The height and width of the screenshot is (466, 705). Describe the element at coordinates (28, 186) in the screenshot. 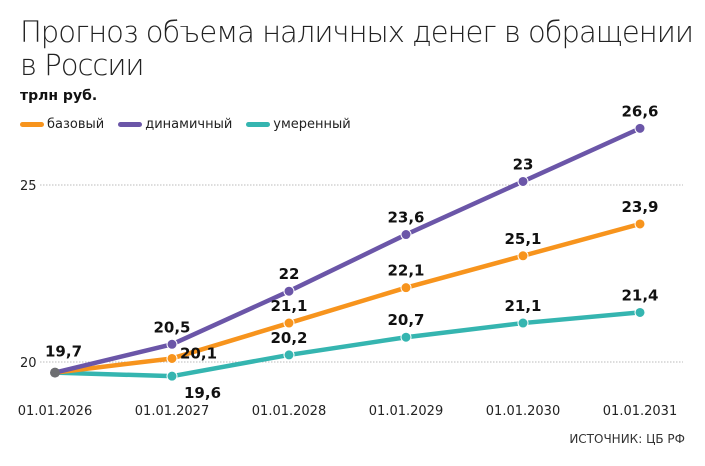

I see `y-tick-label: 25` at that location.